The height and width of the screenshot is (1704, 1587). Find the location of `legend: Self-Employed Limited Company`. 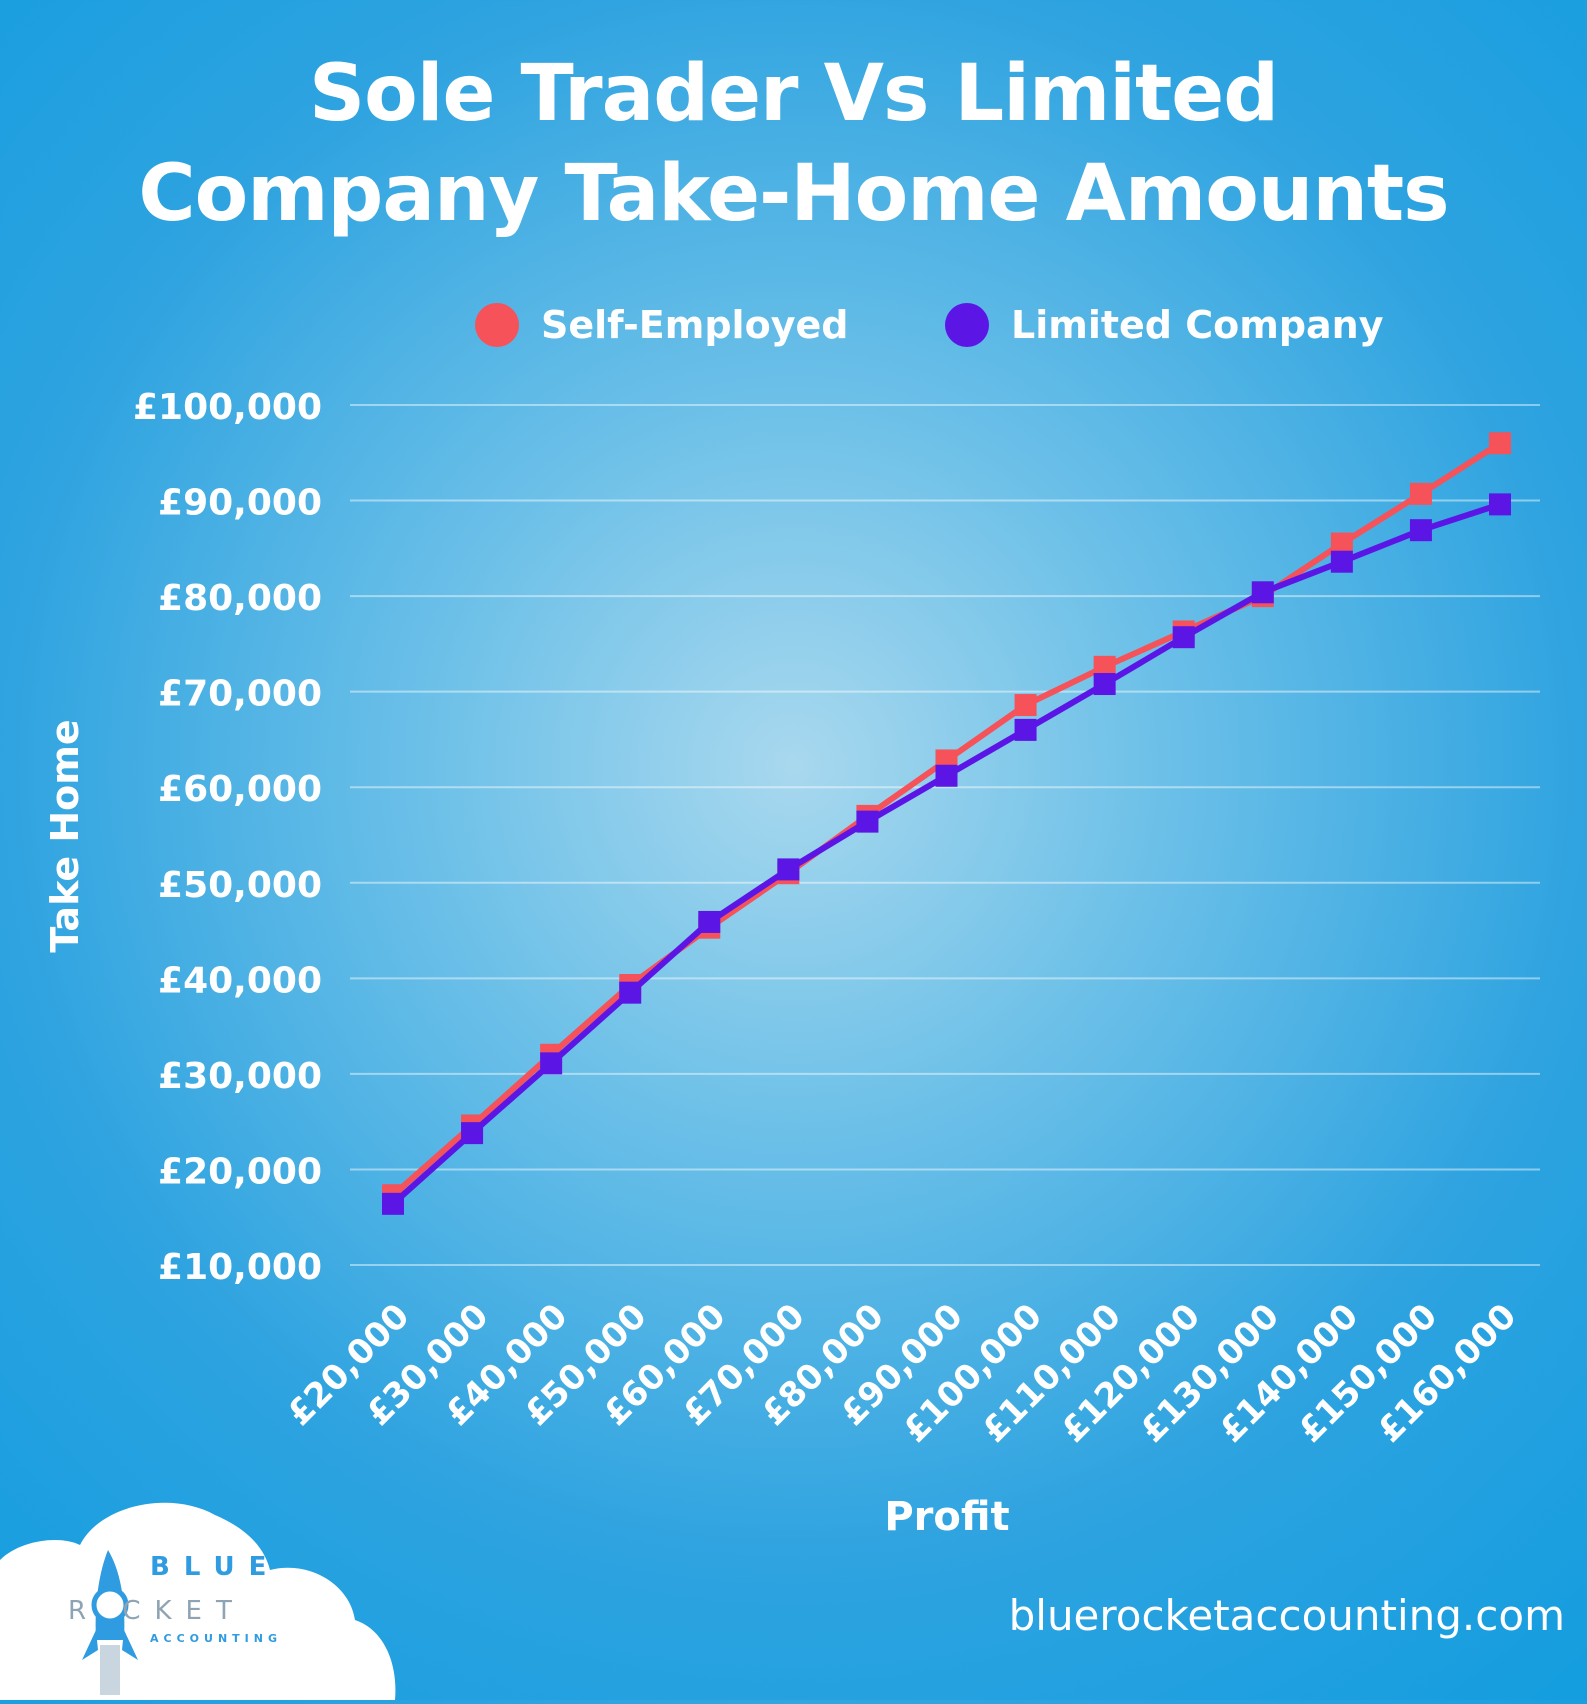

legend: Self-Employed Limited Company is located at coordinates (793, 325).